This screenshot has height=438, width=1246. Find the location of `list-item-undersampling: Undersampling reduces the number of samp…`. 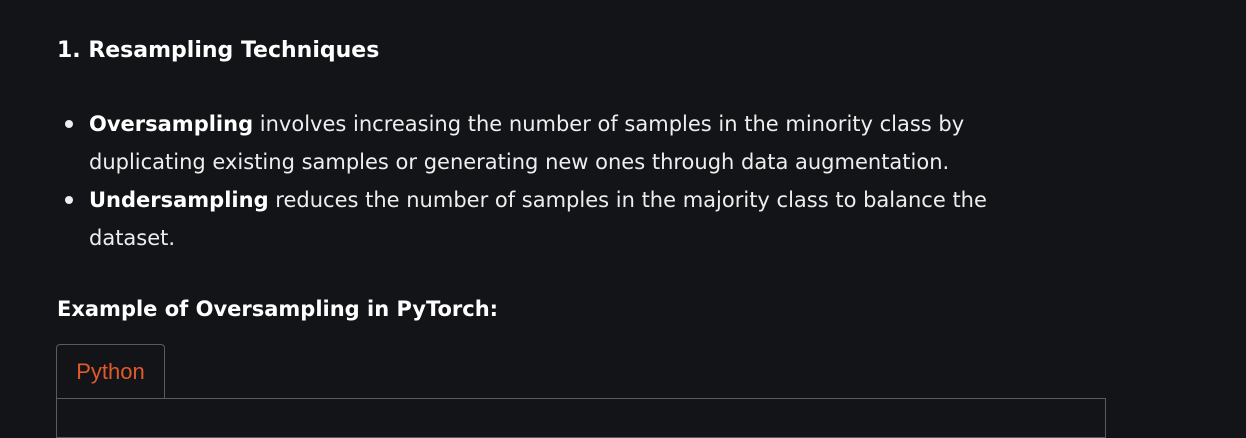

list-item-undersampling: Undersampling reduces the number of samp… is located at coordinates (547, 219).